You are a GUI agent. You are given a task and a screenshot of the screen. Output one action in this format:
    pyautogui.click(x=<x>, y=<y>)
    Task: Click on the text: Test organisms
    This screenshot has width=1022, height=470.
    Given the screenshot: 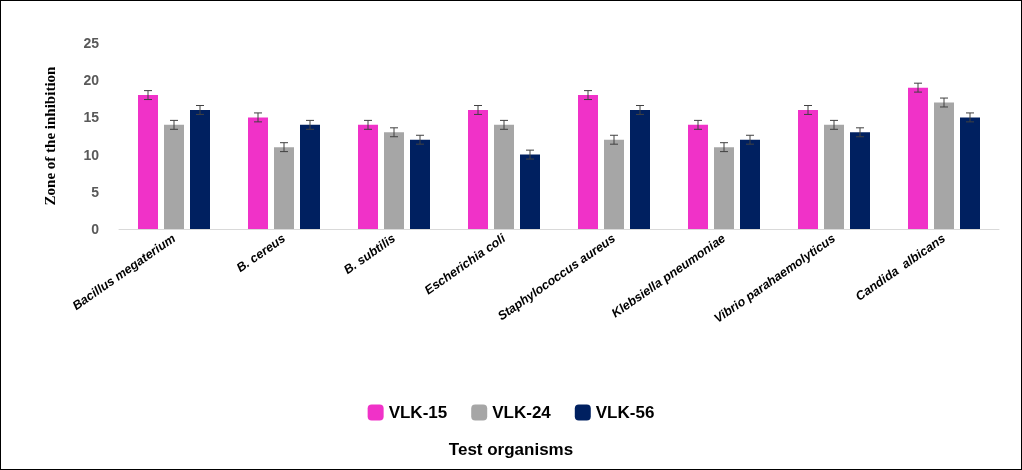 What is the action you would take?
    pyautogui.click(x=511, y=449)
    